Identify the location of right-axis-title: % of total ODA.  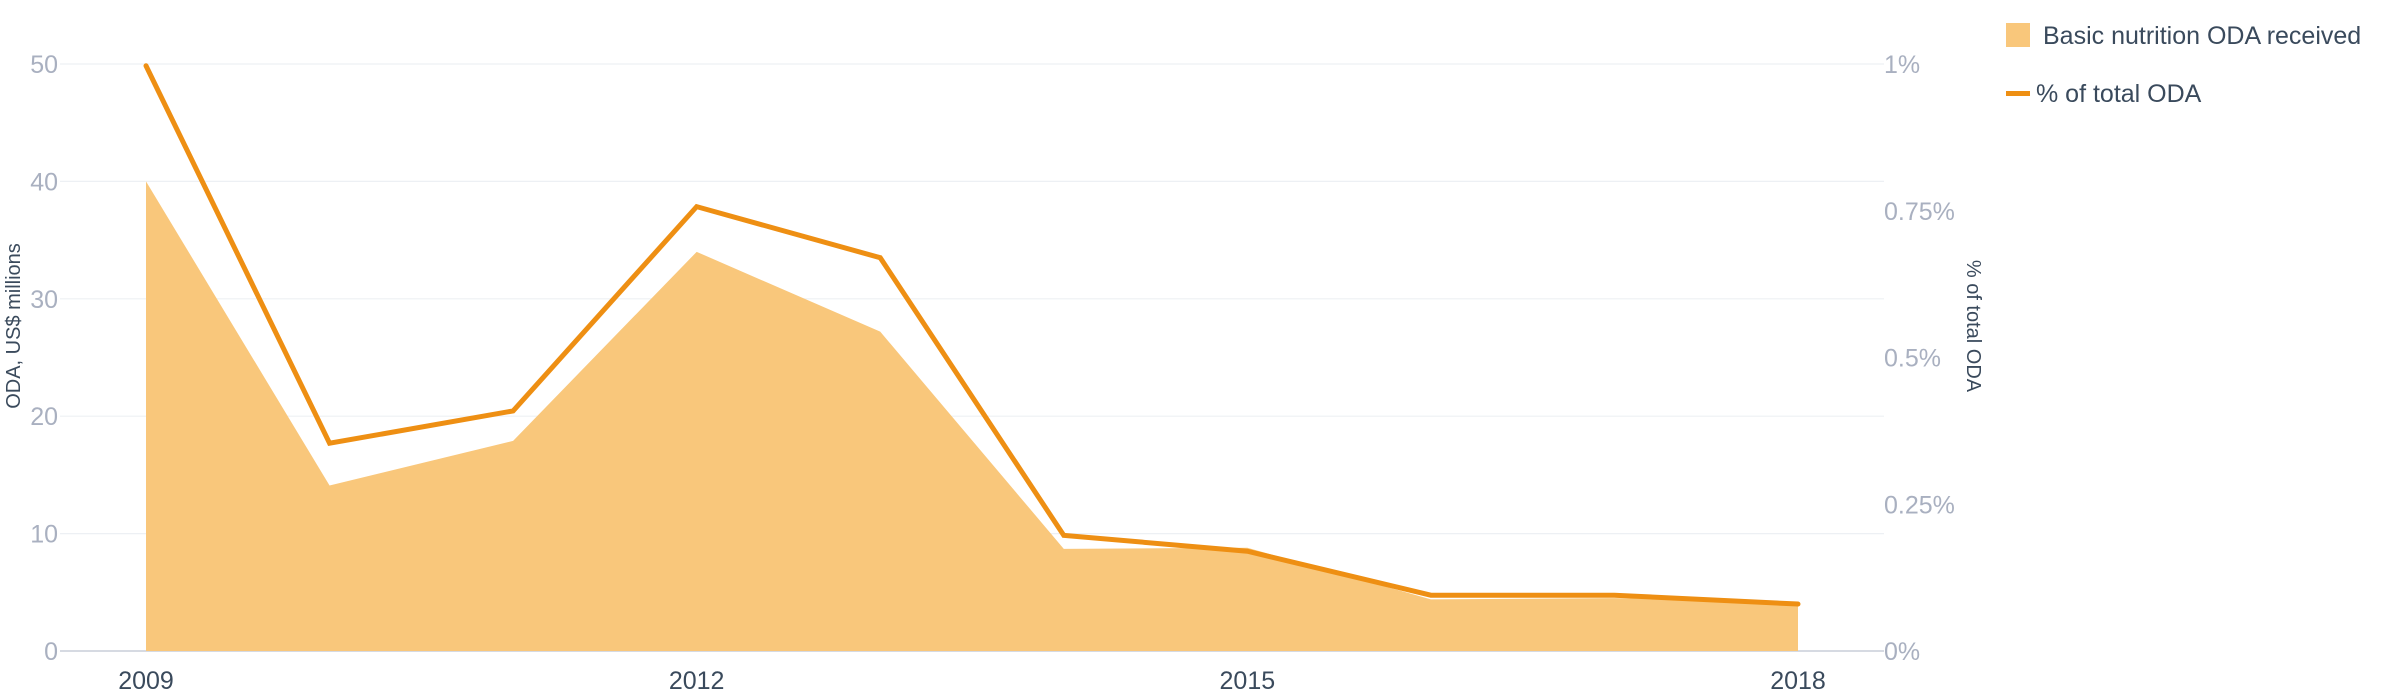
(1973, 326).